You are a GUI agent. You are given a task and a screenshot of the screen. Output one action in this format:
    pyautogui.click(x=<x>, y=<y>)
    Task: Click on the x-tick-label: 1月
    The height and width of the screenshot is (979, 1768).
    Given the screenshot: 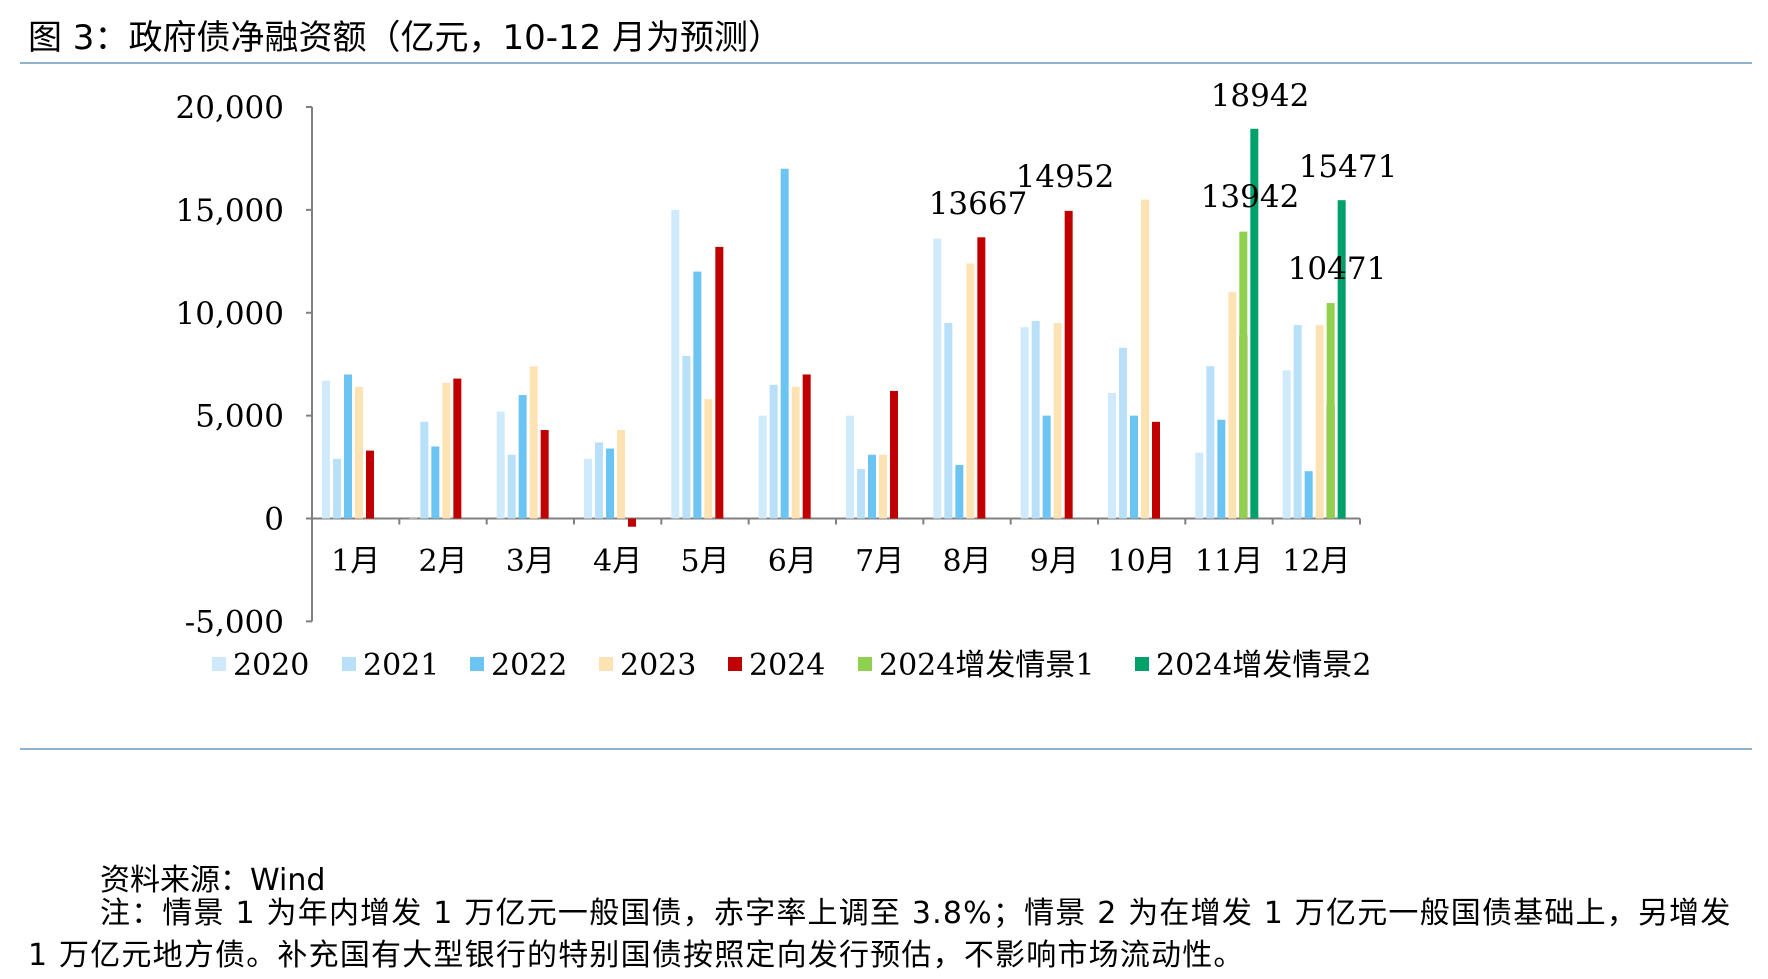 What is the action you would take?
    pyautogui.click(x=355, y=561)
    